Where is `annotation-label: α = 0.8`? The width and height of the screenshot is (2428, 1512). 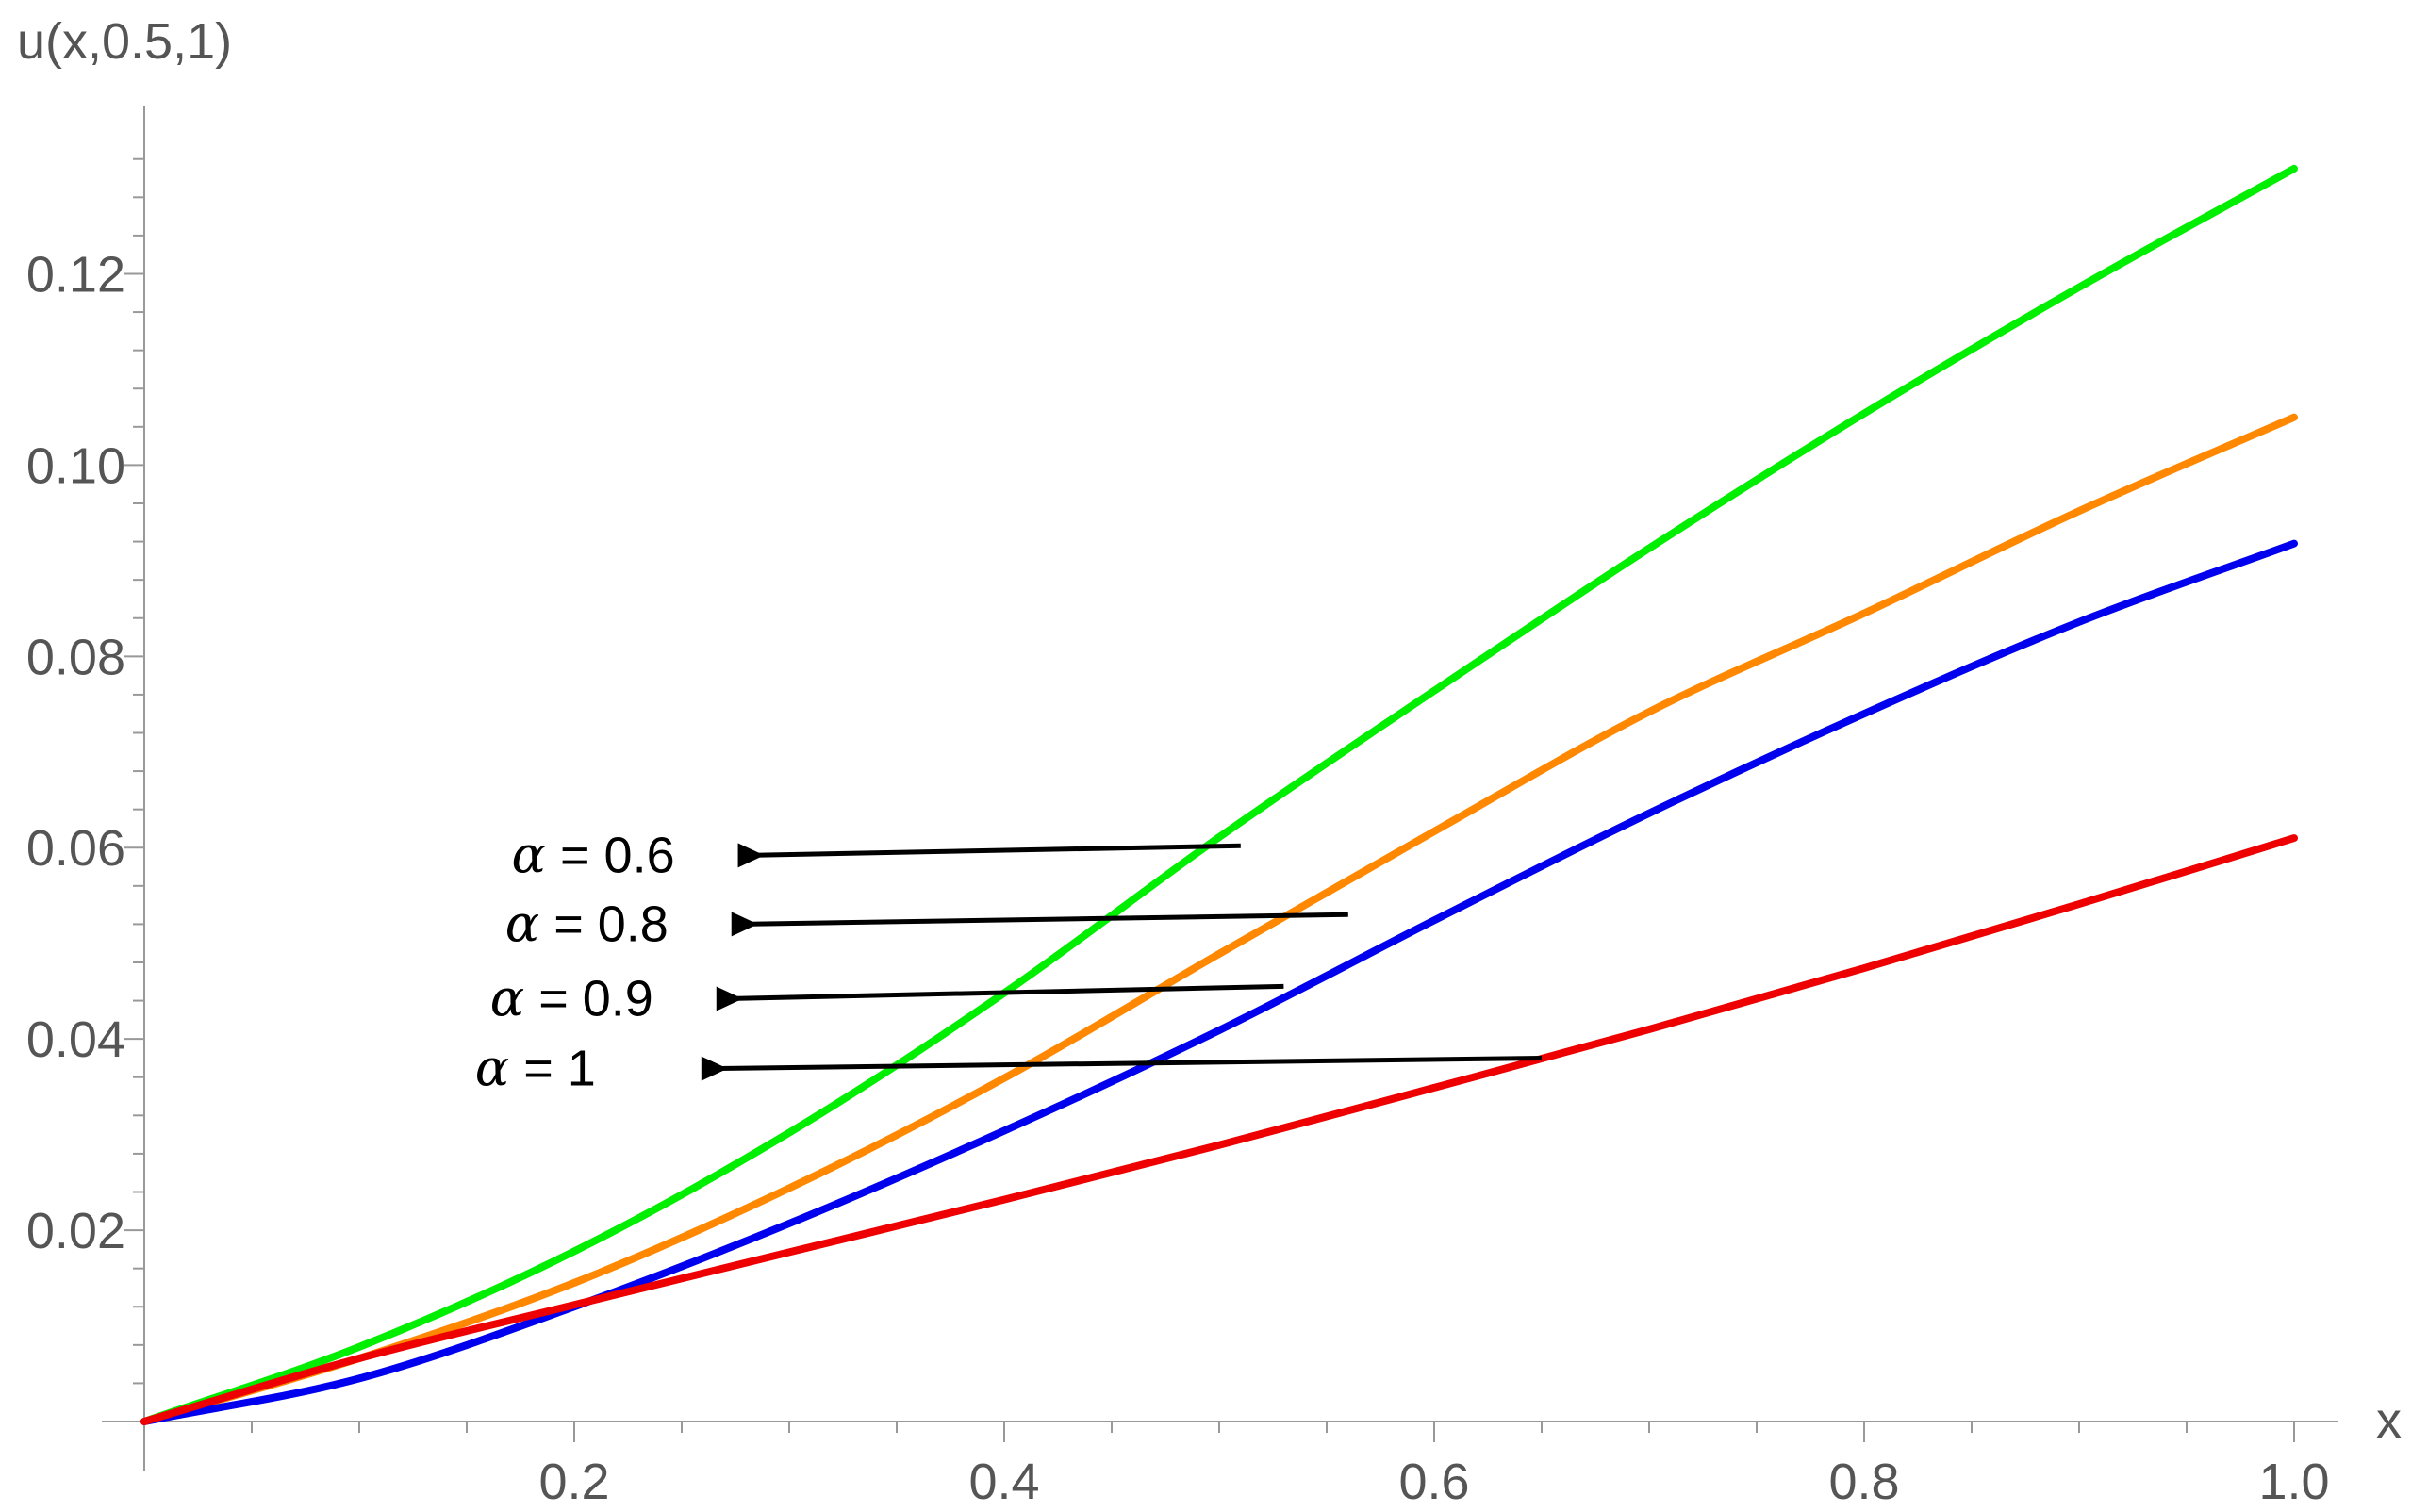
annotation-label: α = 0.8 is located at coordinates (587, 924).